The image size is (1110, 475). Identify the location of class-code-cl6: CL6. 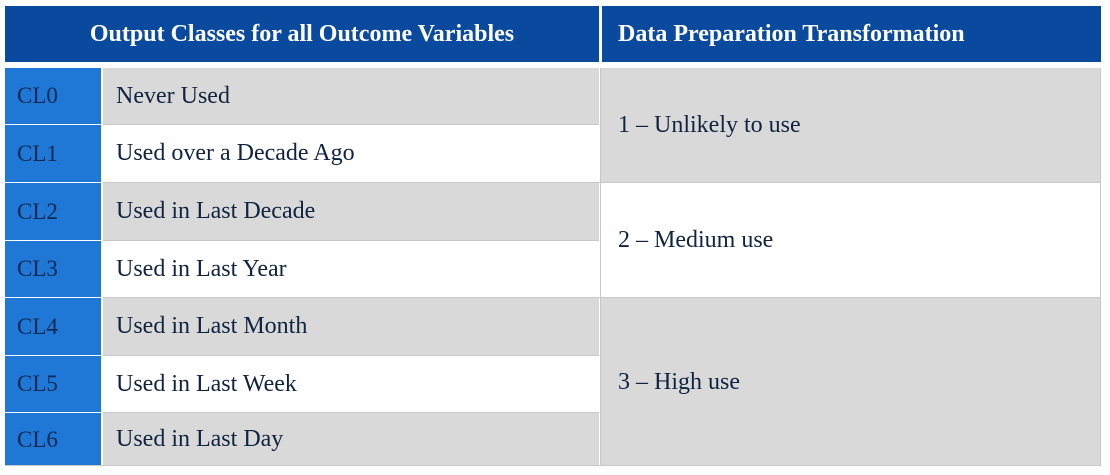
(53, 439).